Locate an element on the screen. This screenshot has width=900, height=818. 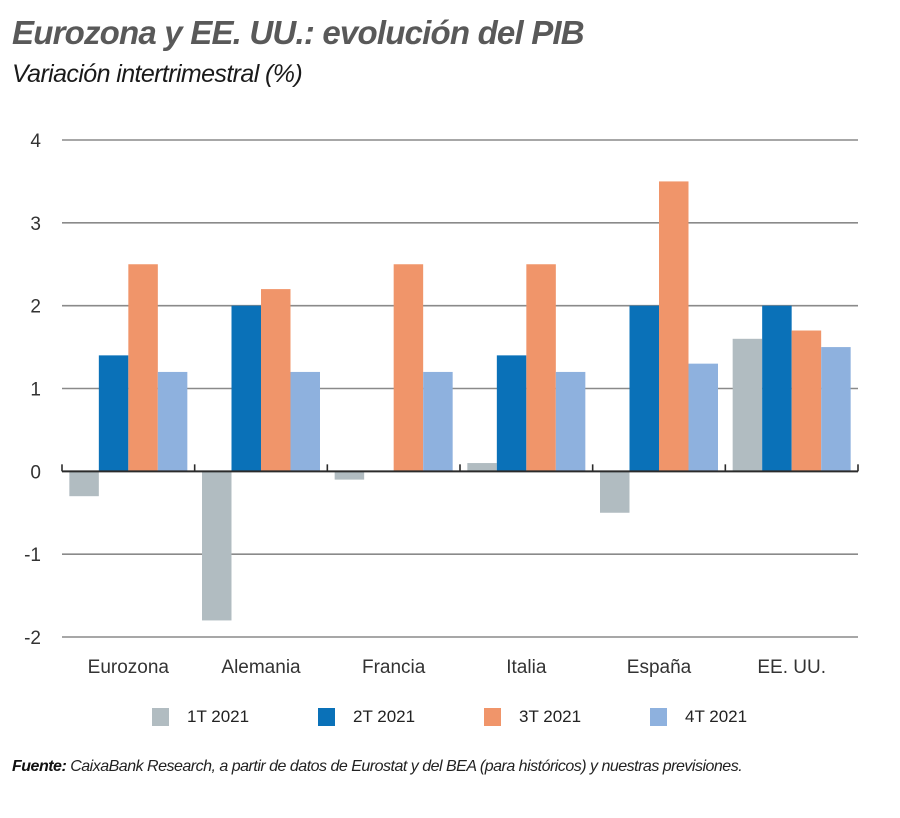
y-tick-label: 2 is located at coordinates (35, 307).